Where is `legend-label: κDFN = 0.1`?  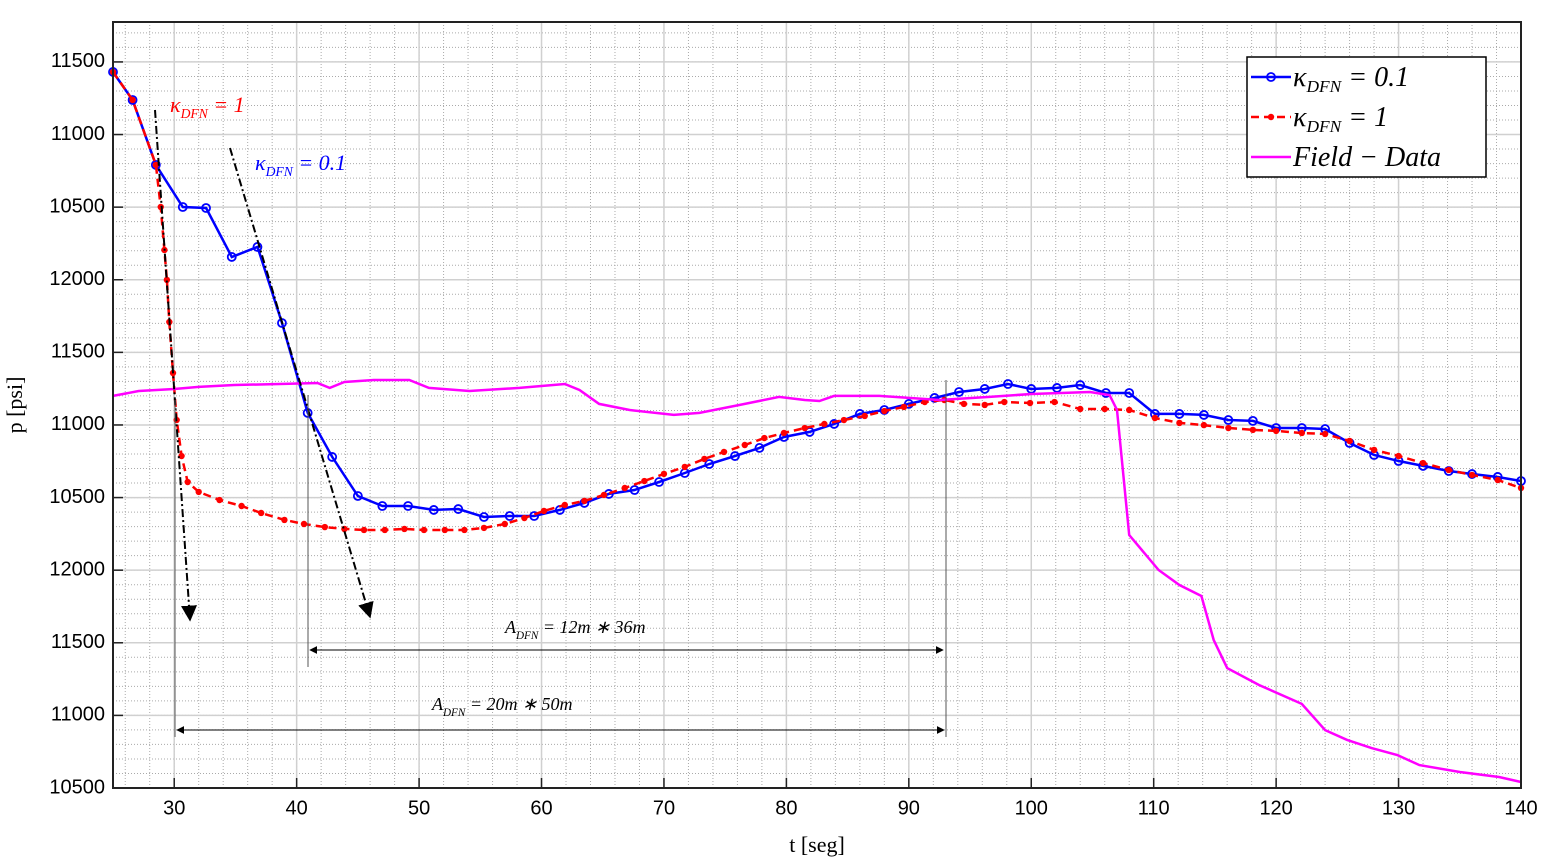
legend-label: κDFN = 0.1 is located at coordinates (1351, 79).